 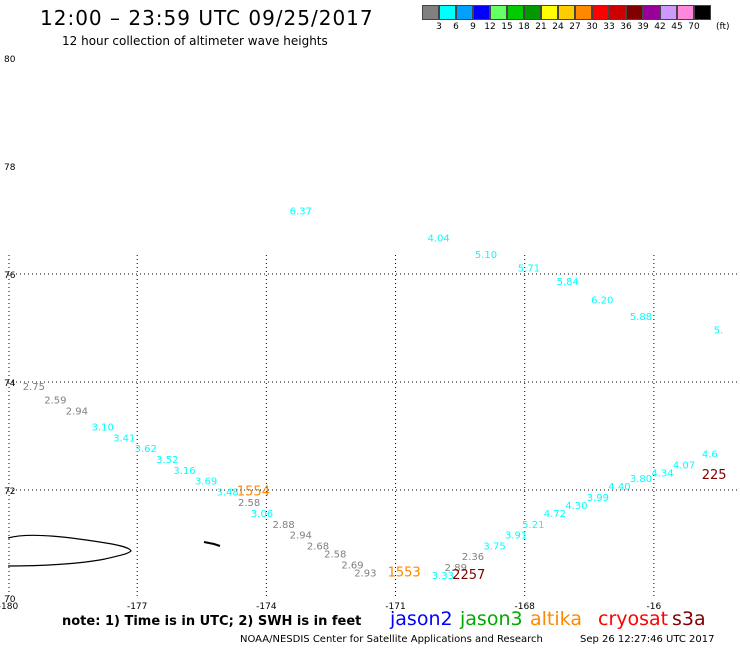 What do you see at coordinates (69, 550) in the screenshot?
I see `wrangel-island-coastline` at bounding box center [69, 550].